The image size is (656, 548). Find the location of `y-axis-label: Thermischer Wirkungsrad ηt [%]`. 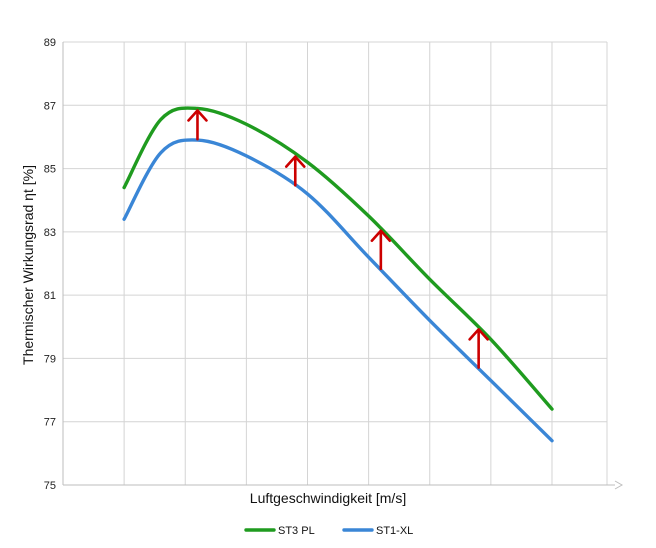

y-axis-label: Thermischer Wirkungsrad ηt [%] is located at coordinates (28, 265).